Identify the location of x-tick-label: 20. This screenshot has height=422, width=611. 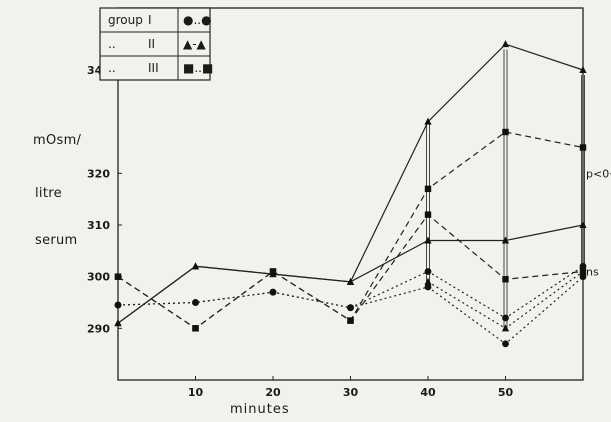
(273, 392).